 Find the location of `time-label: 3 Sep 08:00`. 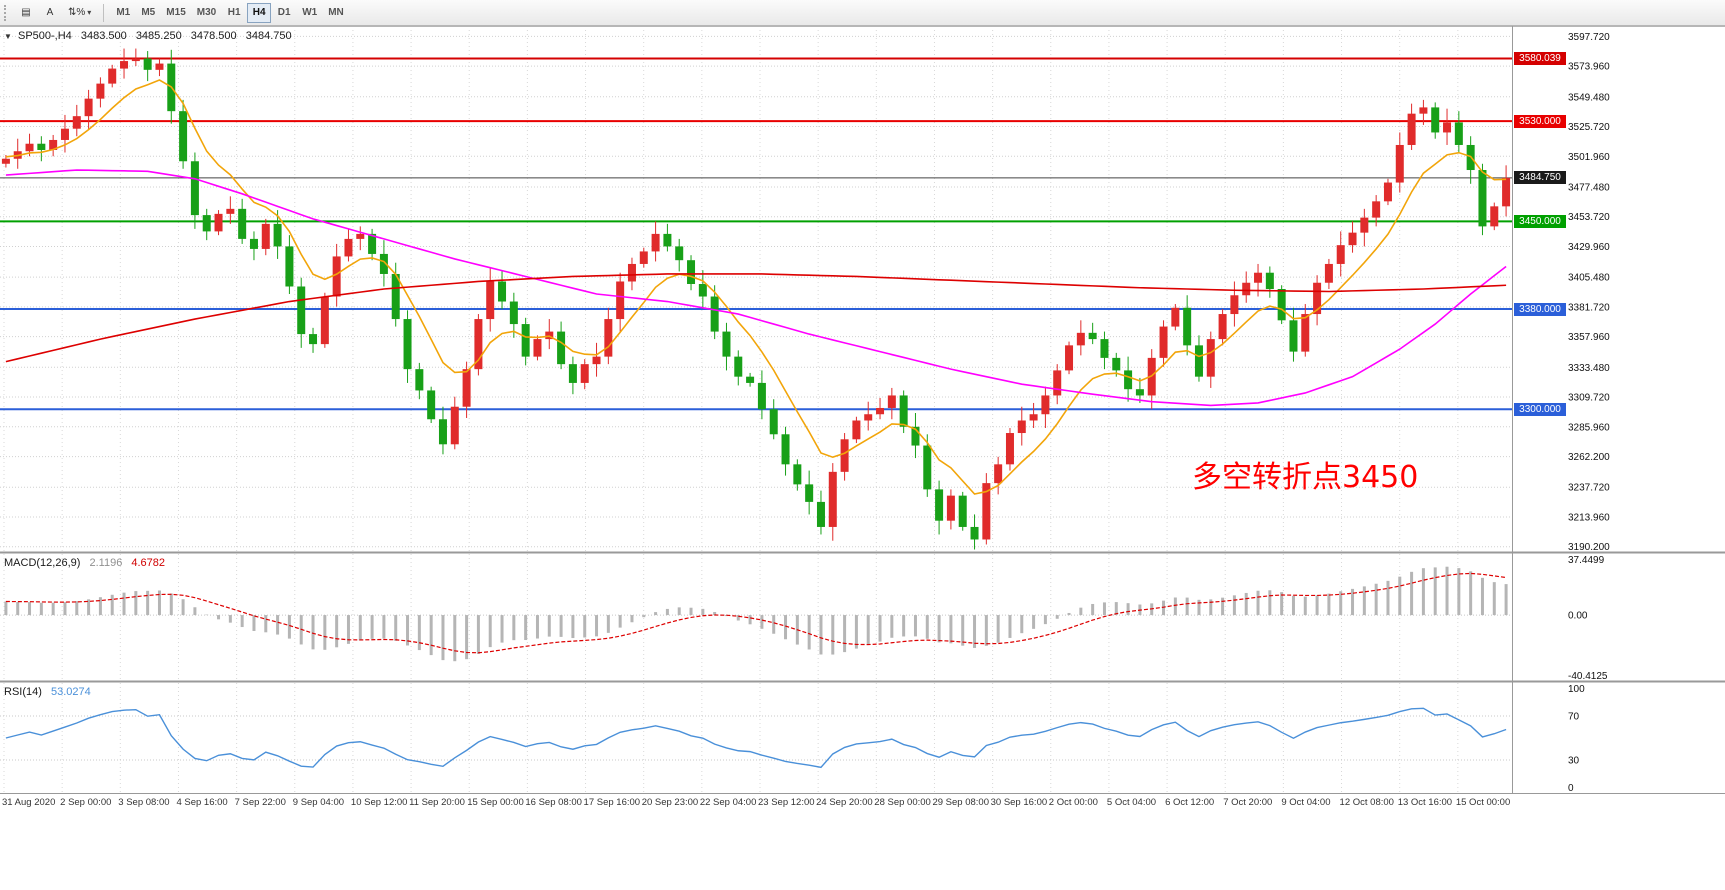

time-label: 3 Sep 08:00 is located at coordinates (143, 802).